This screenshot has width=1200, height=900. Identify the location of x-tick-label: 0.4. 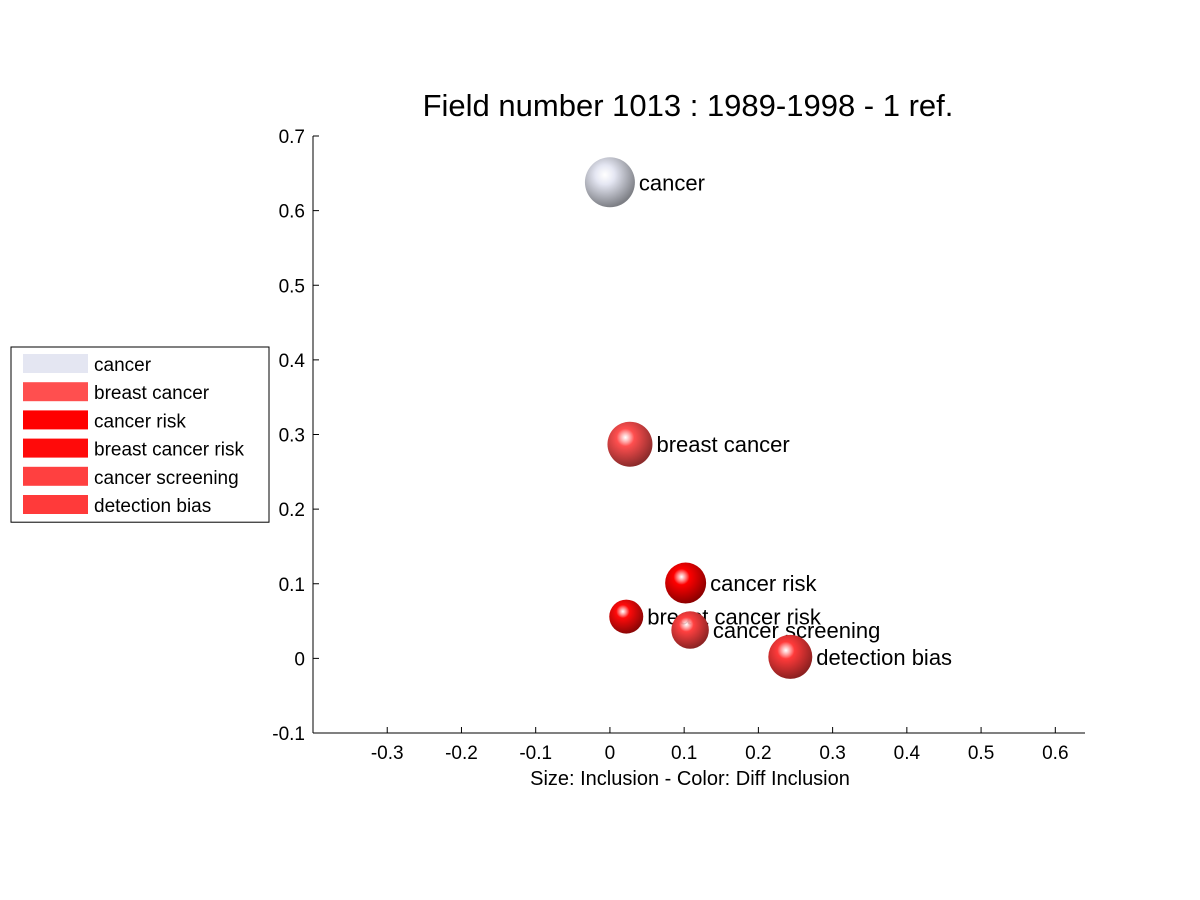
(907, 753).